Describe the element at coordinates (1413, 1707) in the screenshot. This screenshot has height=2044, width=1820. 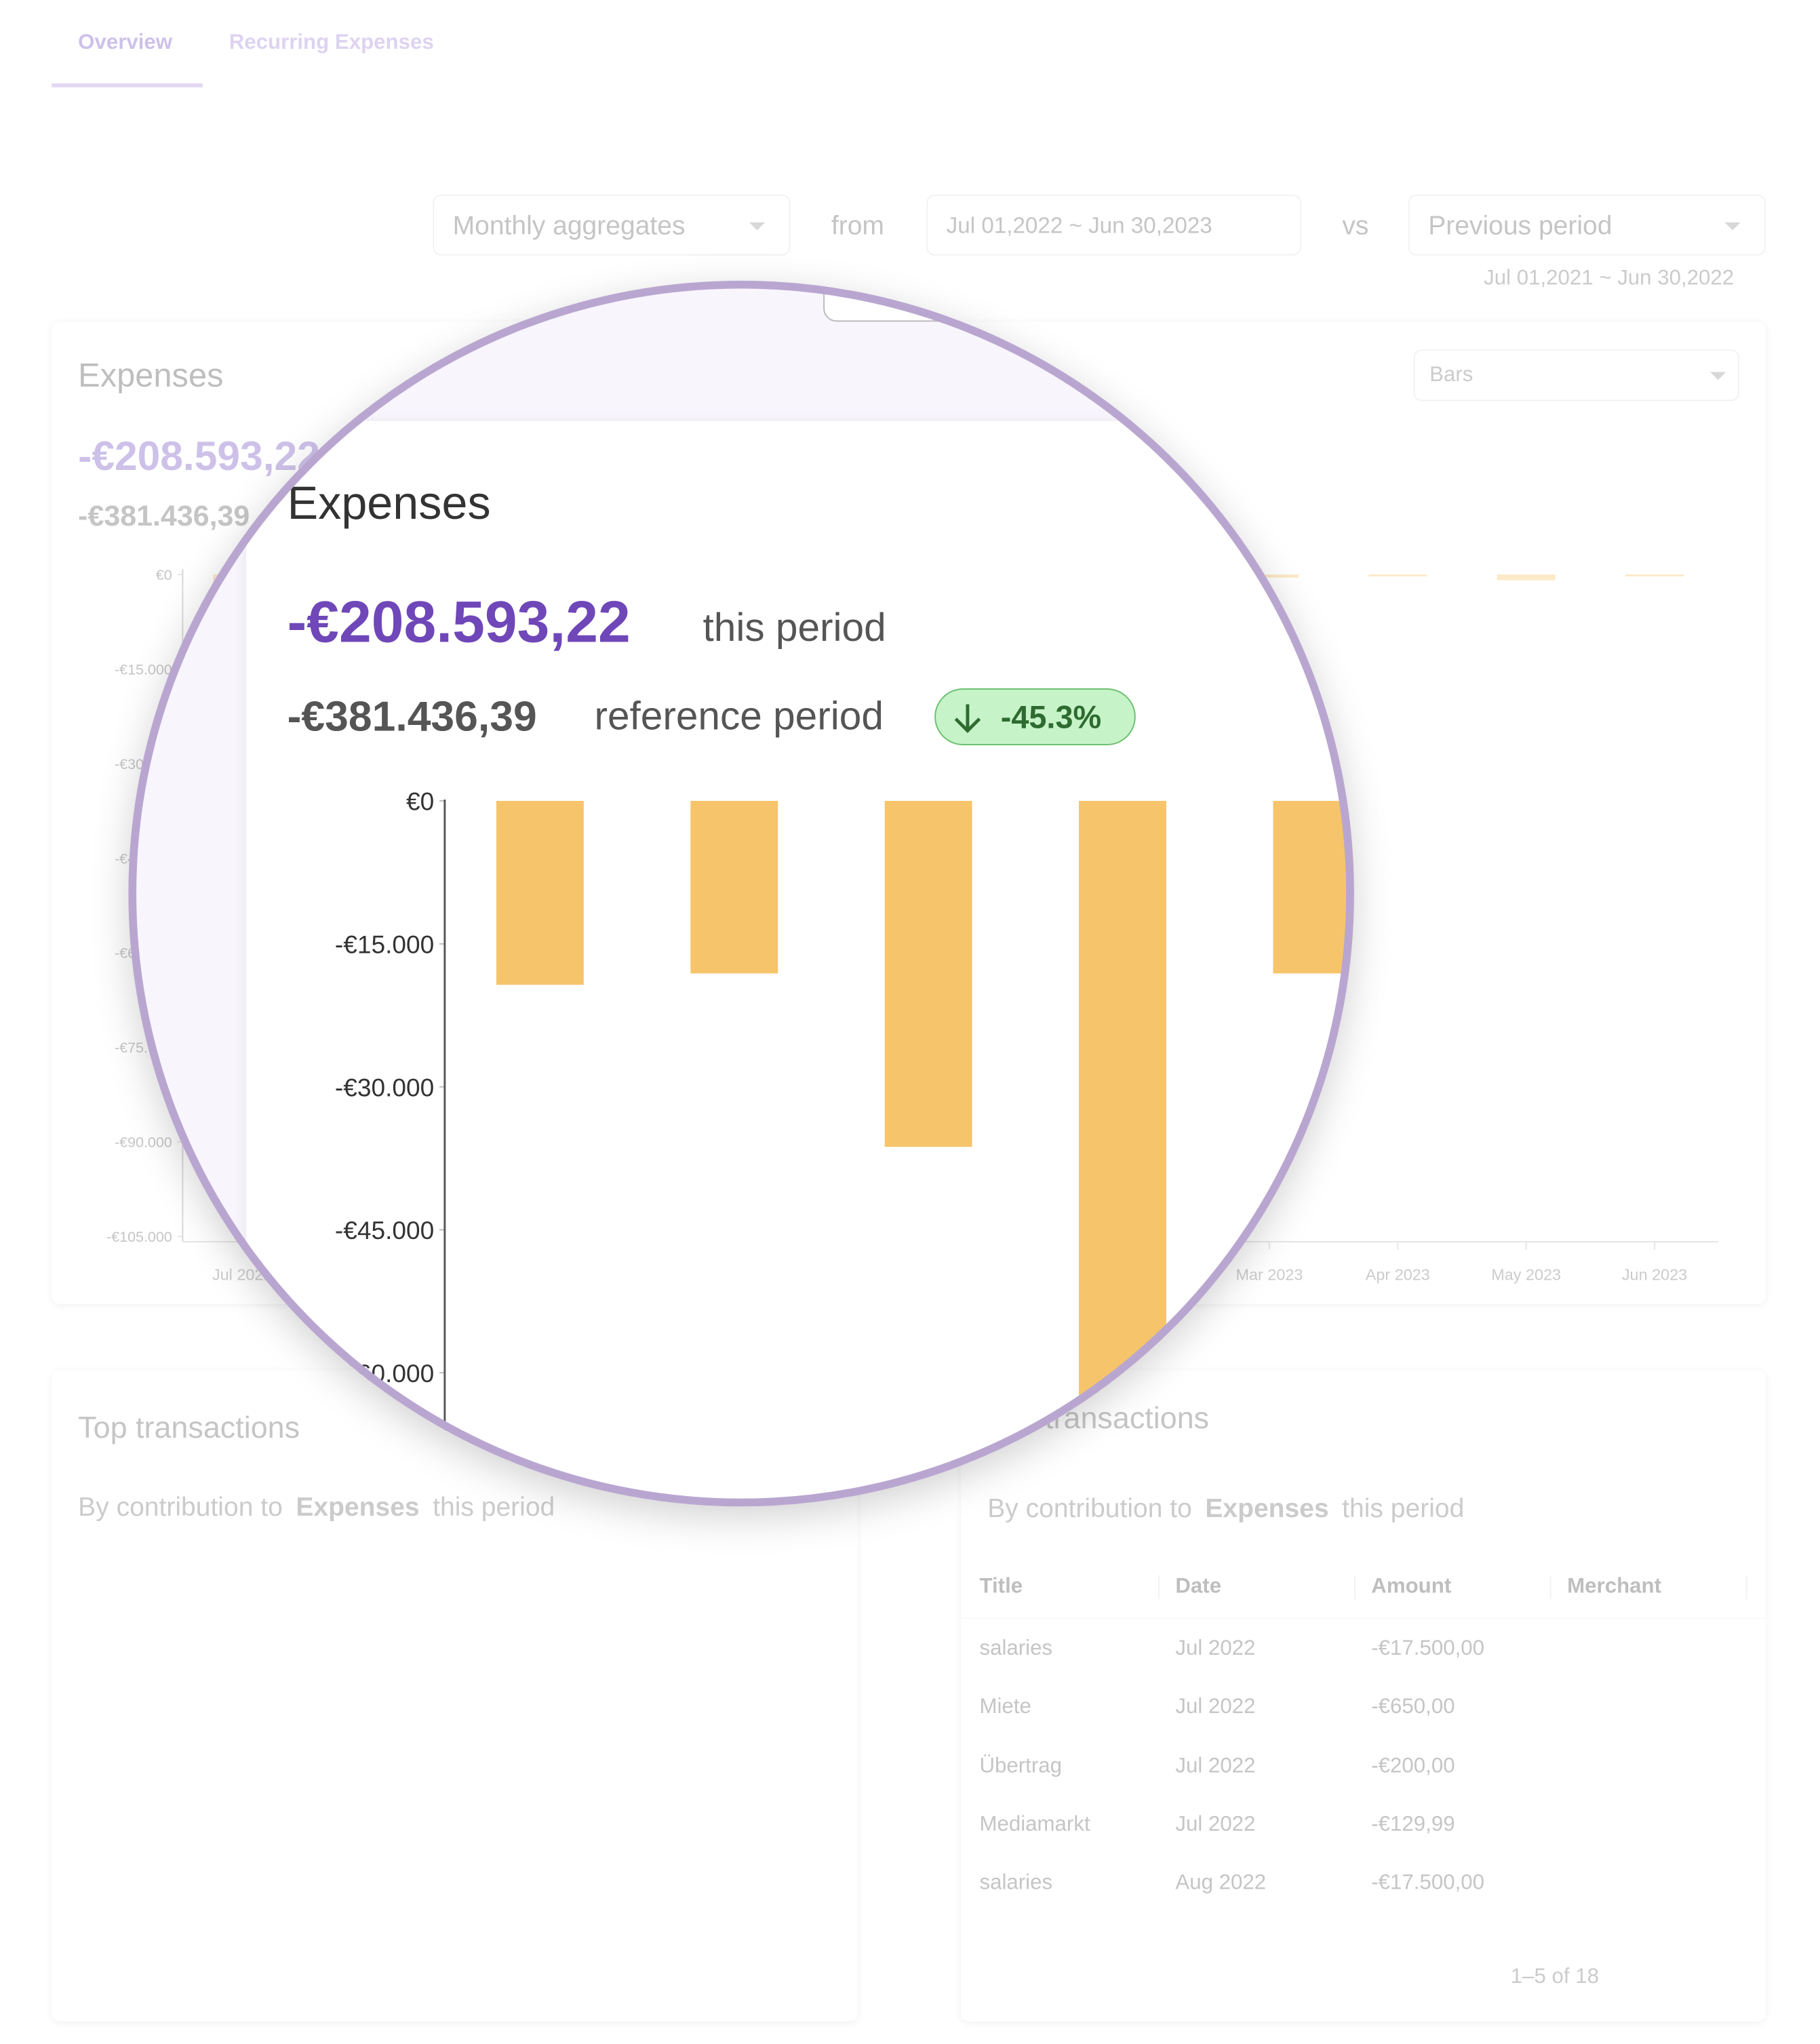
I see `table-cell: -€650,00` at that location.